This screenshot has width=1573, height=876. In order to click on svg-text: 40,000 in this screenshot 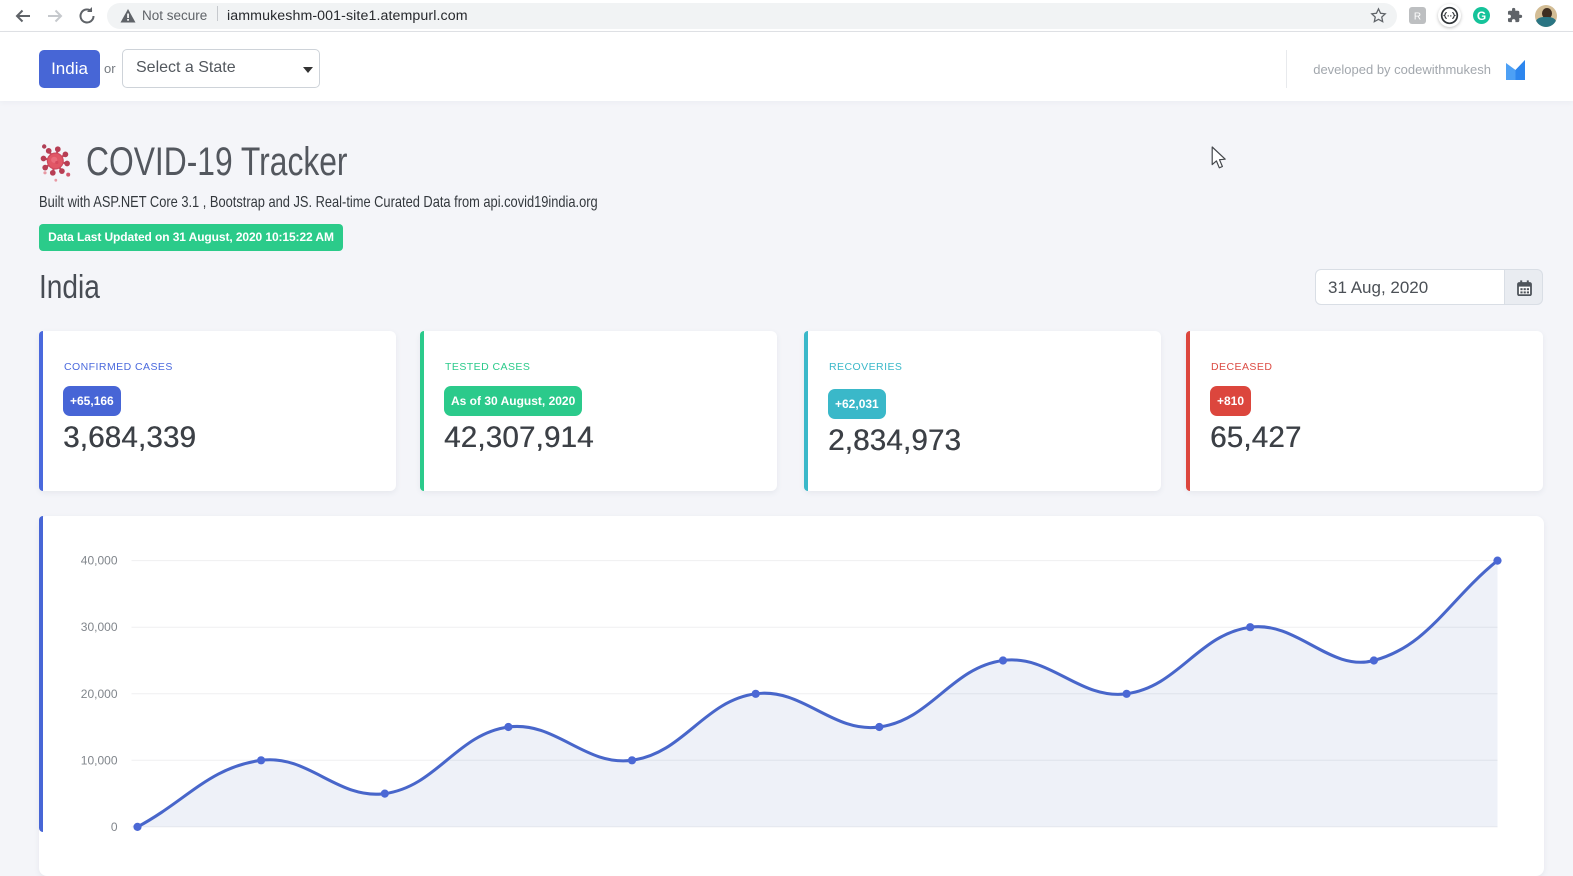, I will do `click(99, 561)`.